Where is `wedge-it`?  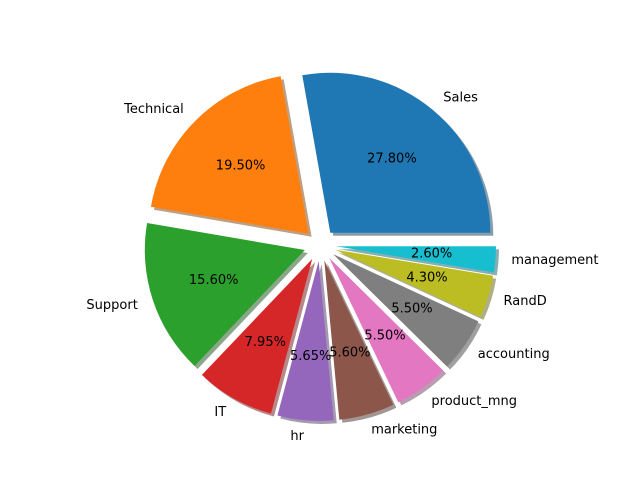
wedge-it is located at coordinates (257, 336).